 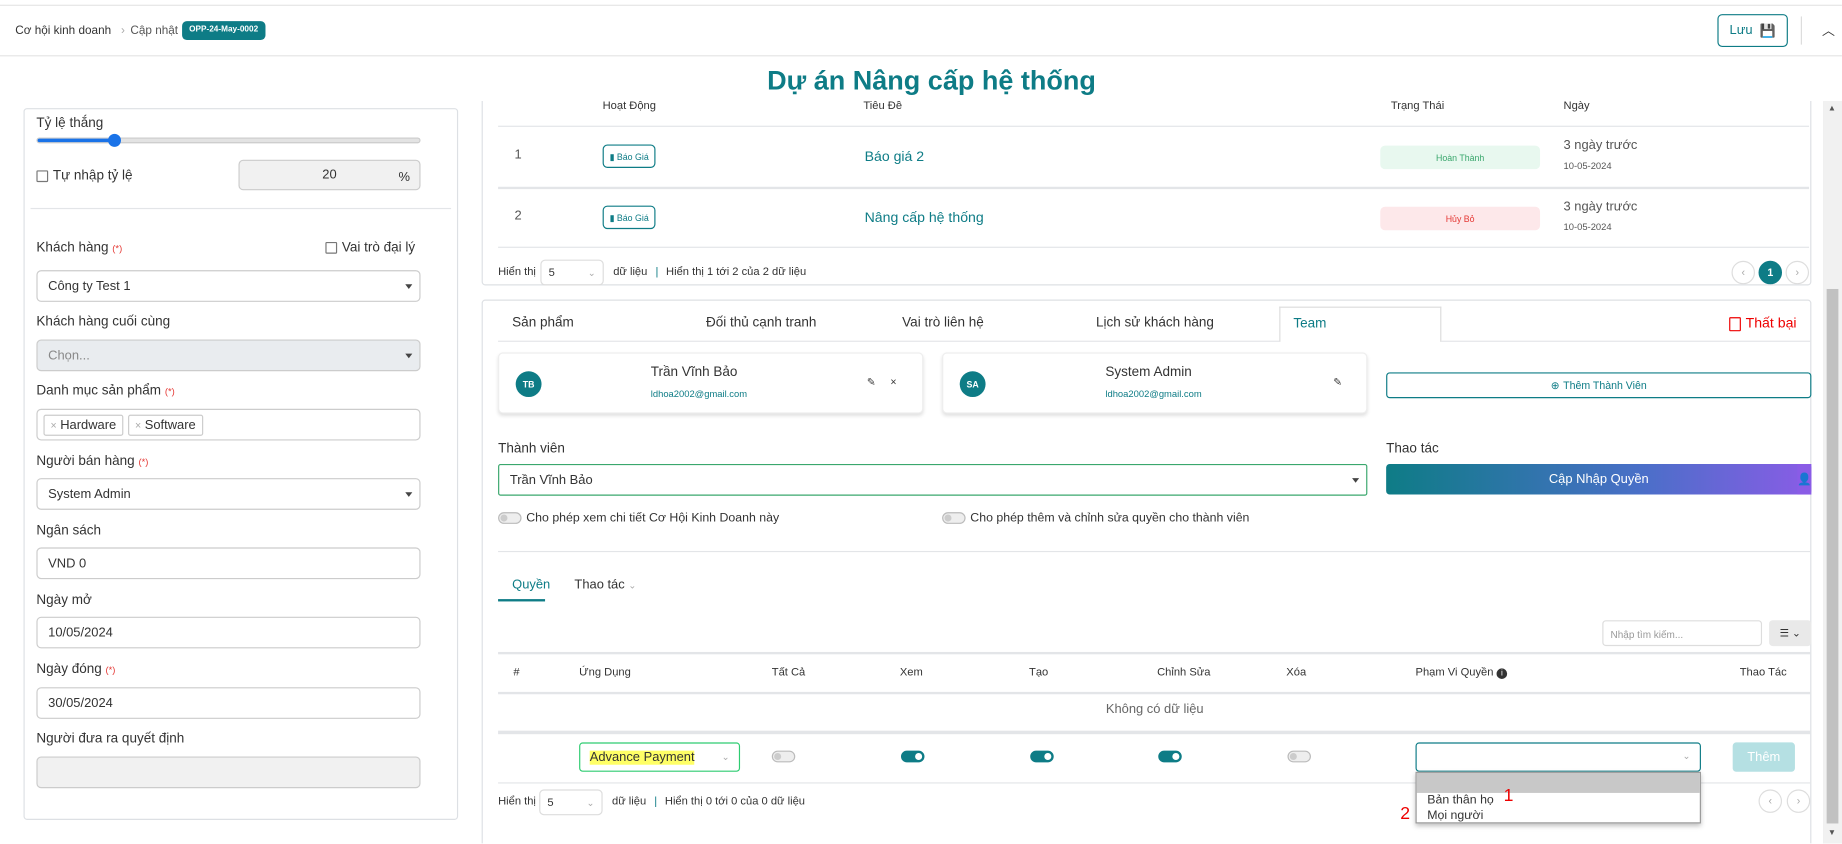 What do you see at coordinates (92, 176) in the screenshot?
I see `manual-rate-label: Tự nhập tỷ lệ` at bounding box center [92, 176].